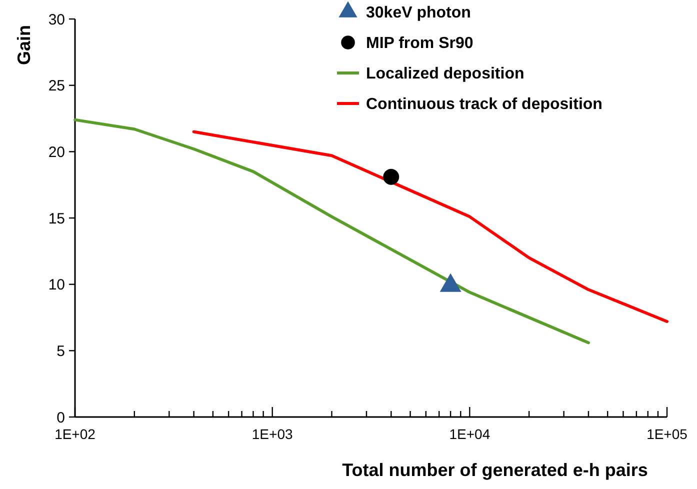 Image resolution: width=697 pixels, height=489 pixels. Describe the element at coordinates (56, 285) in the screenshot. I see `y-tick-label: 10` at that location.